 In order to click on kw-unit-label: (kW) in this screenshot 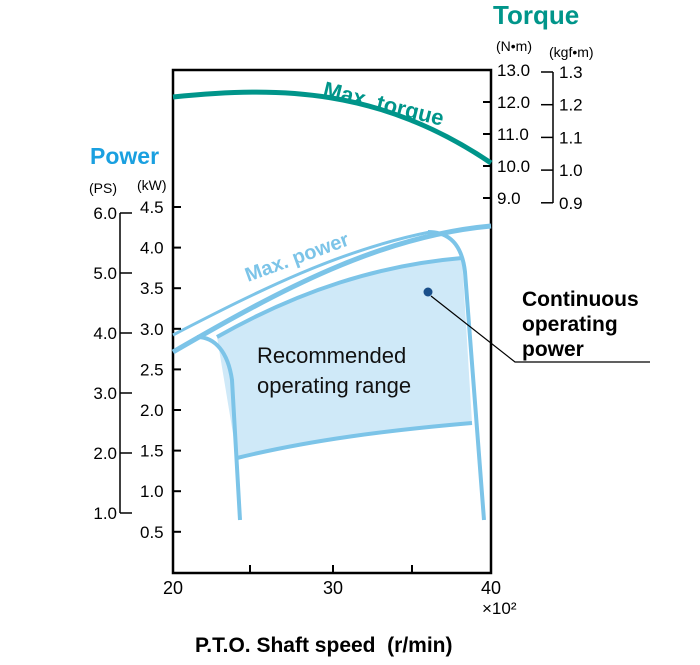, I will do `click(152, 185)`.